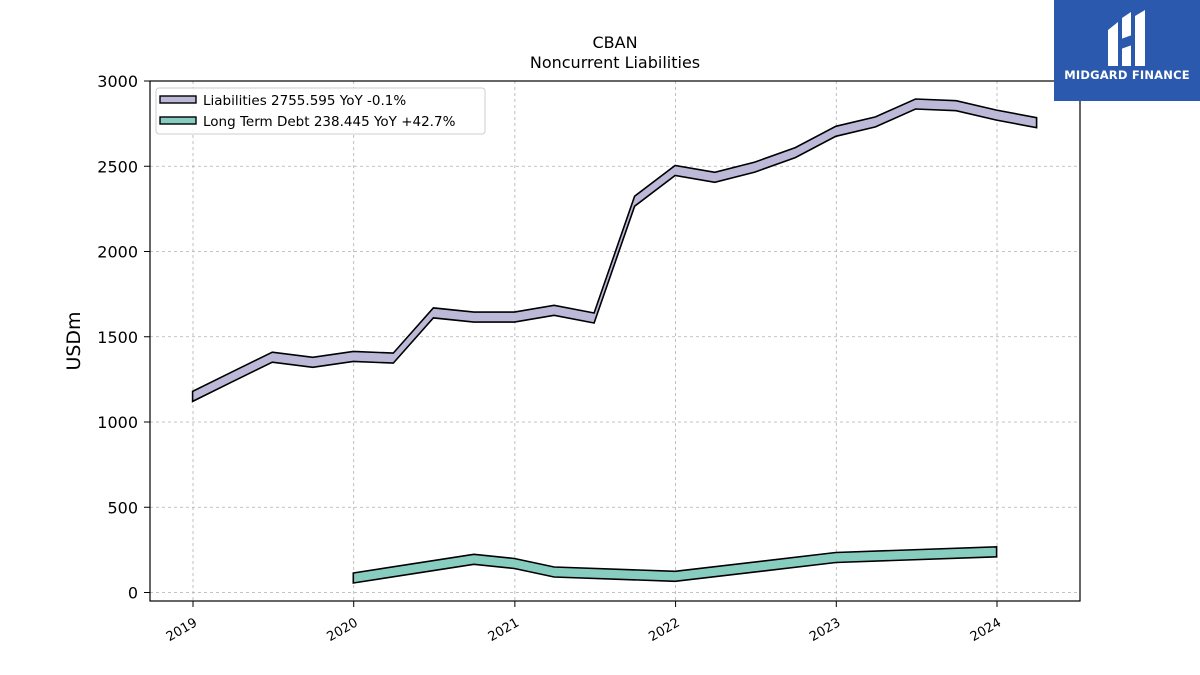 The width and height of the screenshot is (1200, 675). Describe the element at coordinates (117, 337) in the screenshot. I see `y-tick-label: 1500` at that location.